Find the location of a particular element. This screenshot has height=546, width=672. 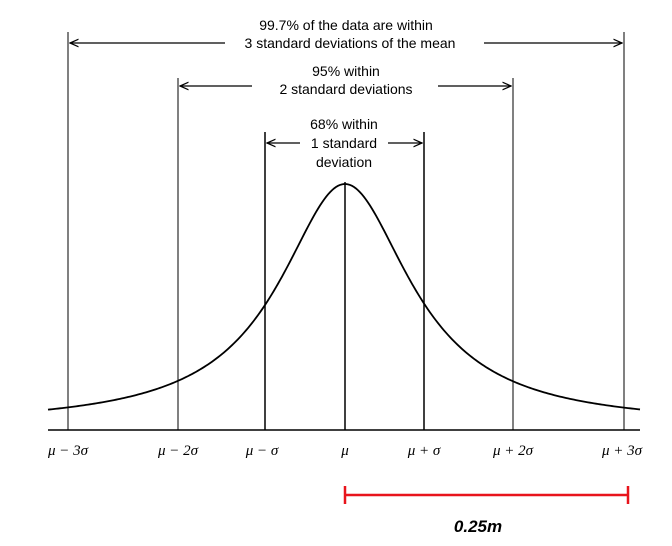

sigma1-text-line3: deviation is located at coordinates (344, 162).